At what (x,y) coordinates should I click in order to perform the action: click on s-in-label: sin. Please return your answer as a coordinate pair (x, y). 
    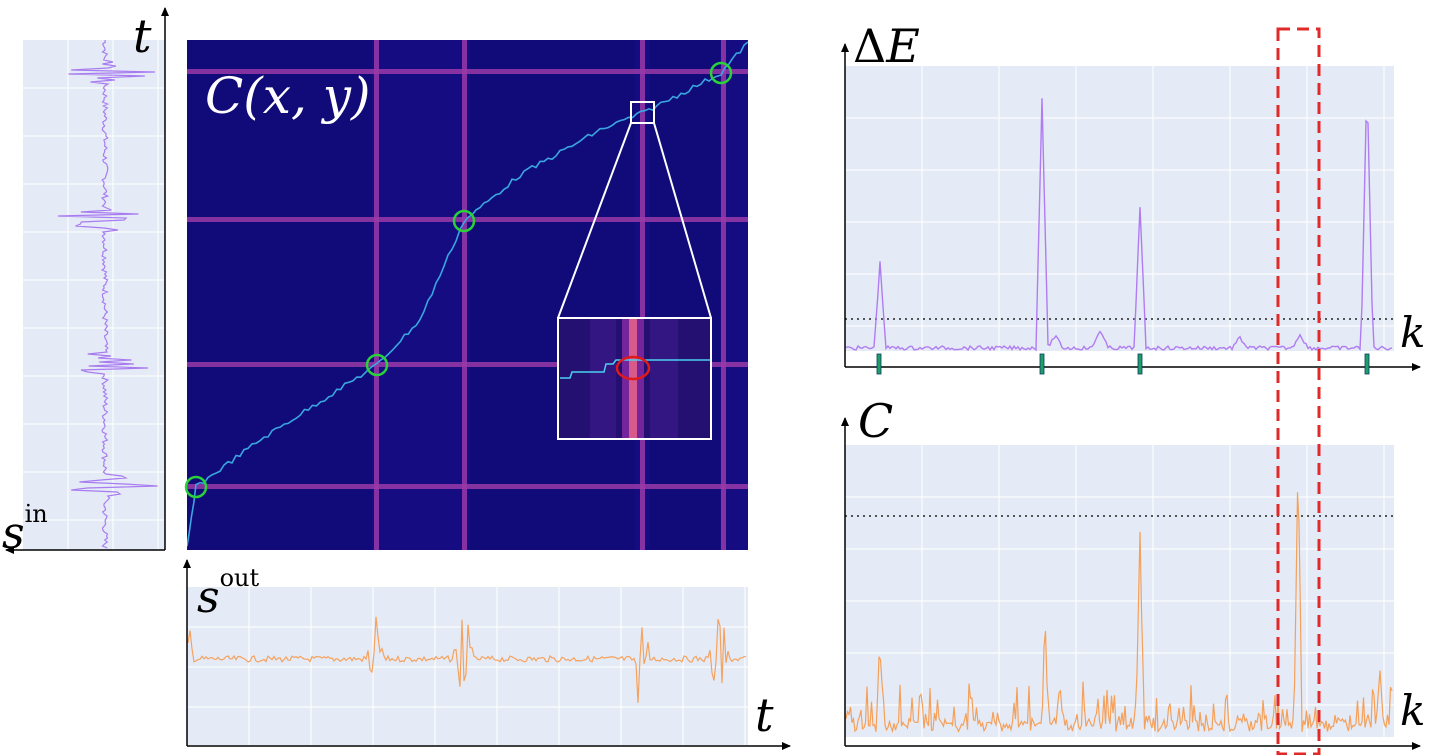
    Looking at the image, I should click on (25, 529).